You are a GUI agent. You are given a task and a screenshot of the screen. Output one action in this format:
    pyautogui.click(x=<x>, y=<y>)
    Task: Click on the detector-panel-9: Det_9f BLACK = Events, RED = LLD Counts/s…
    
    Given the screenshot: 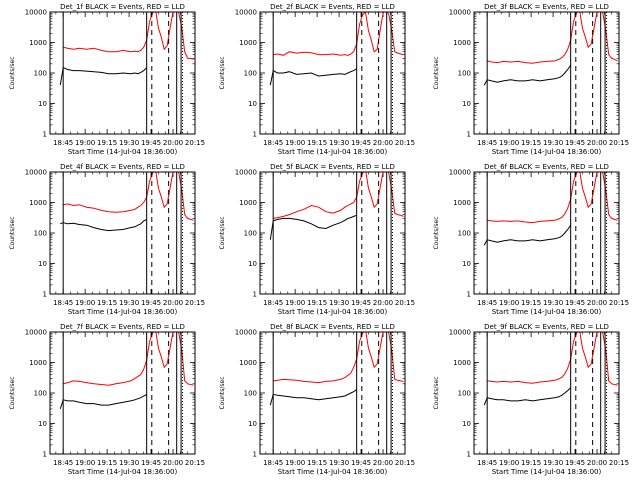 What is the action you would take?
    pyautogui.click(x=531, y=399)
    